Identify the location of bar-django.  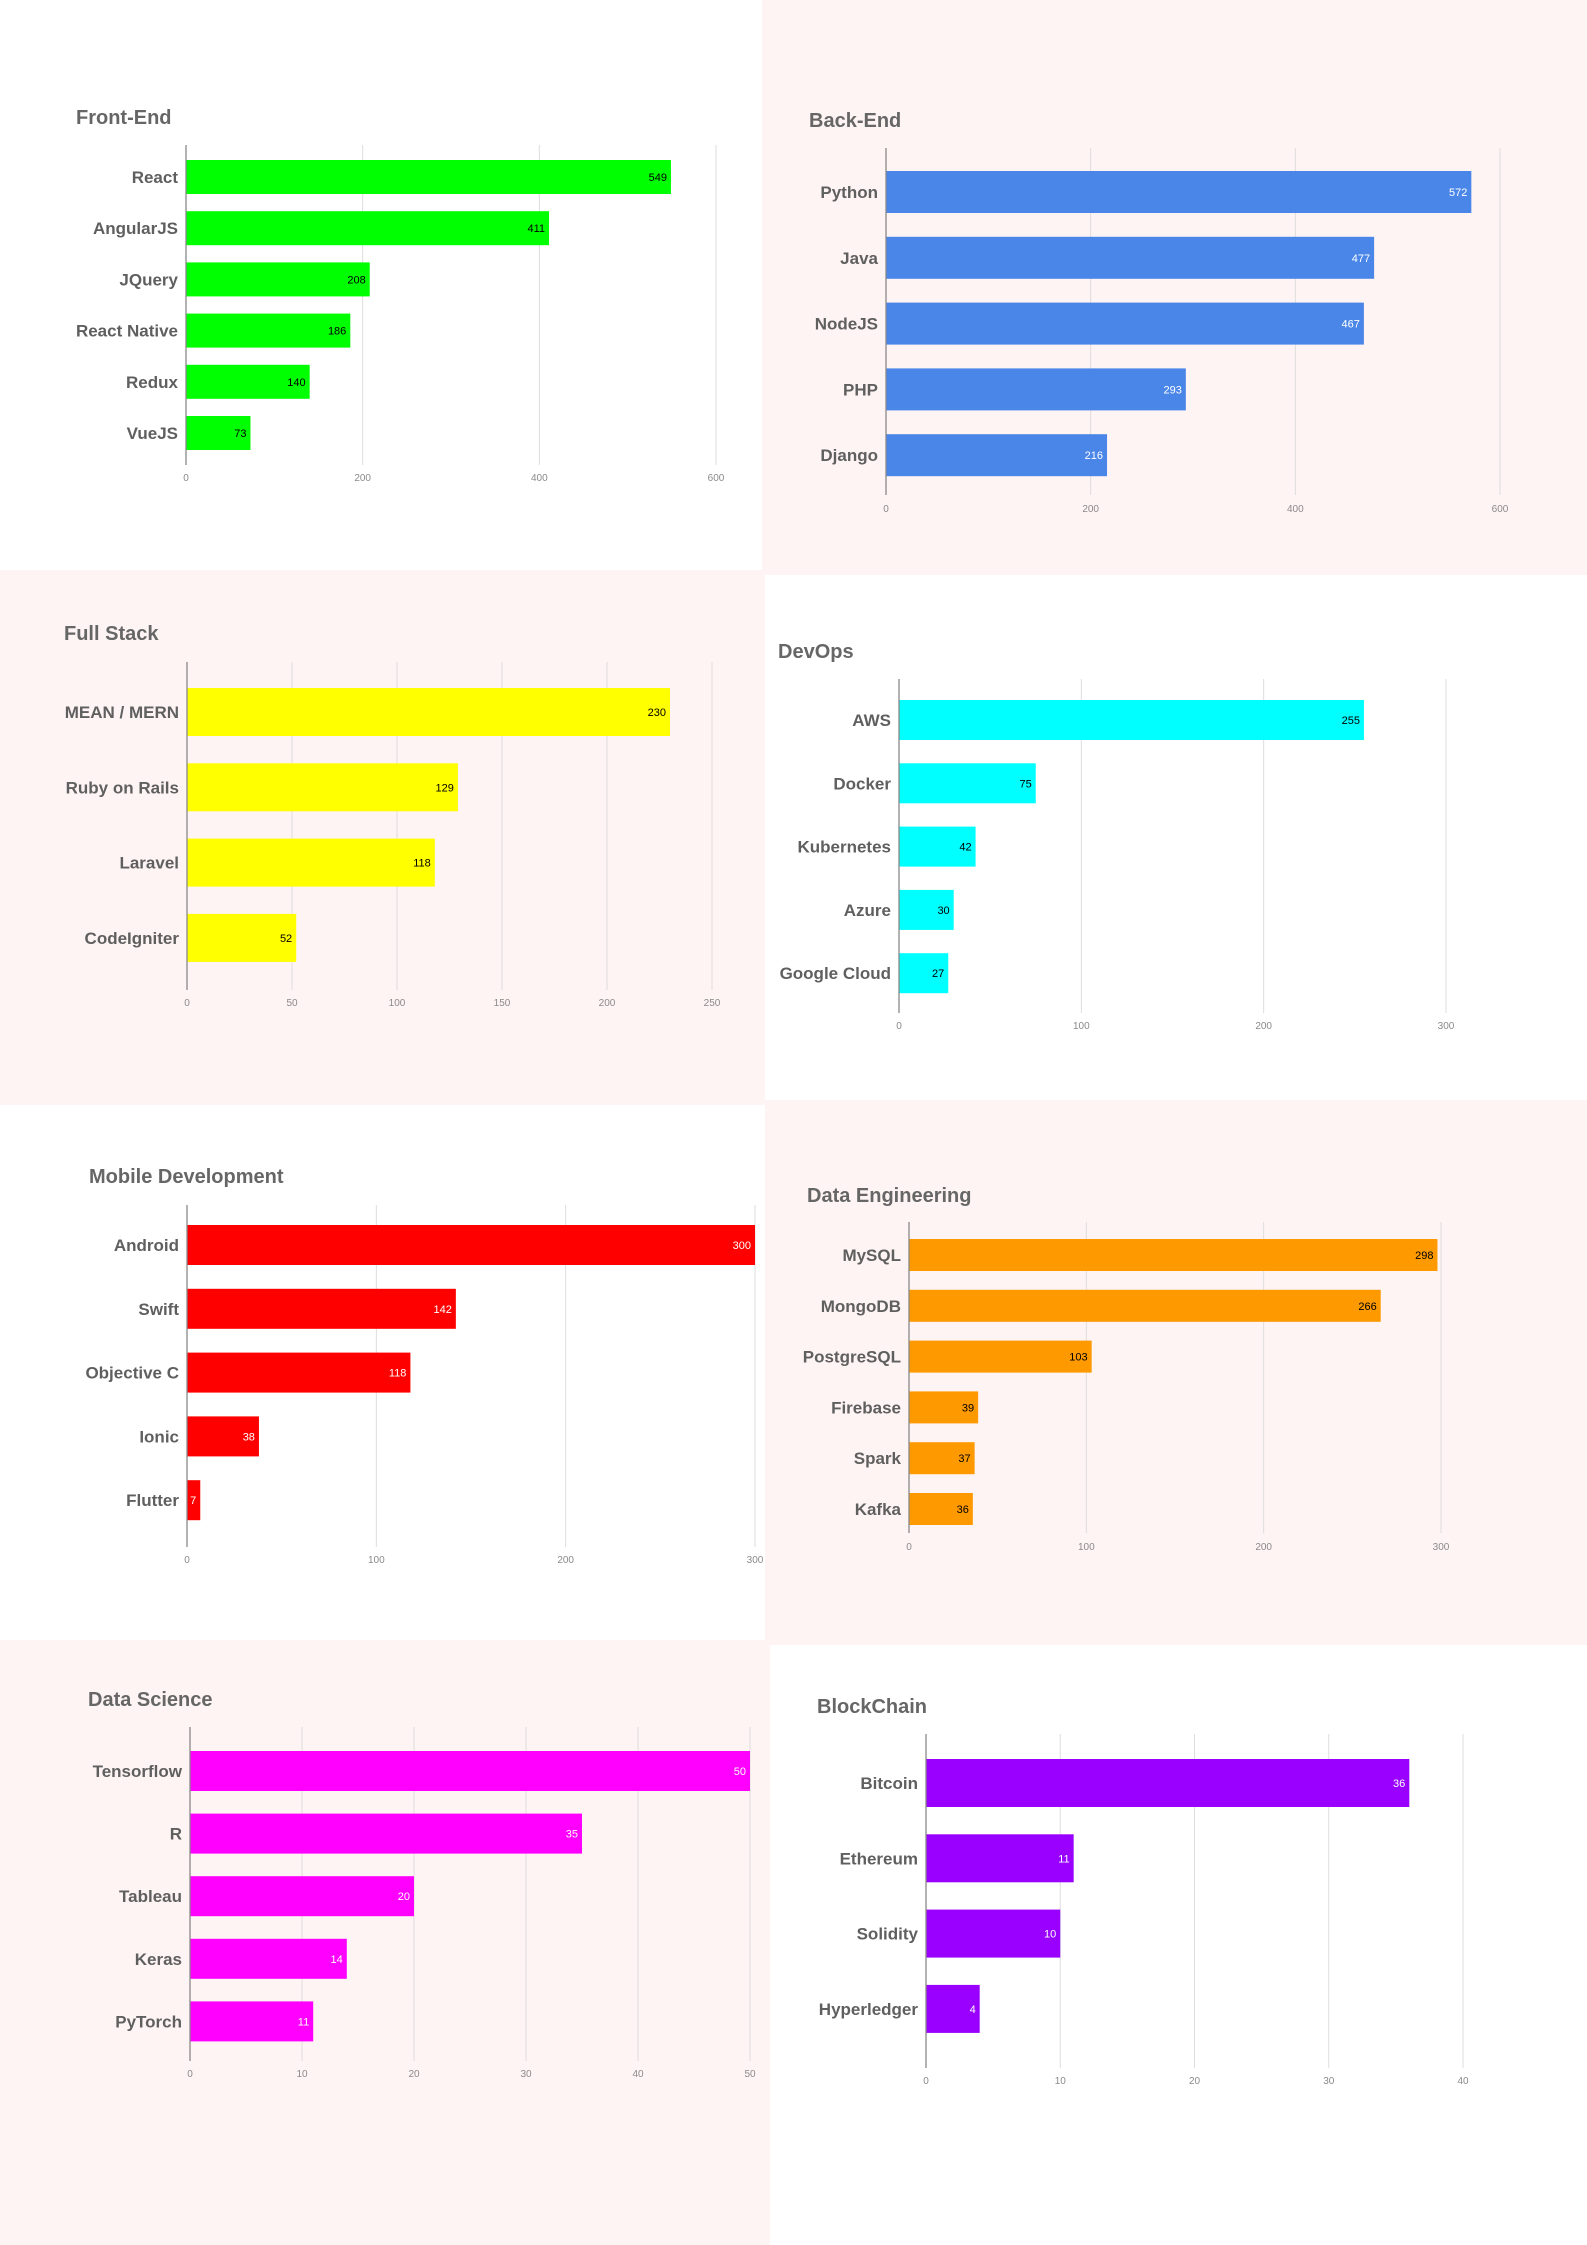
(997, 455).